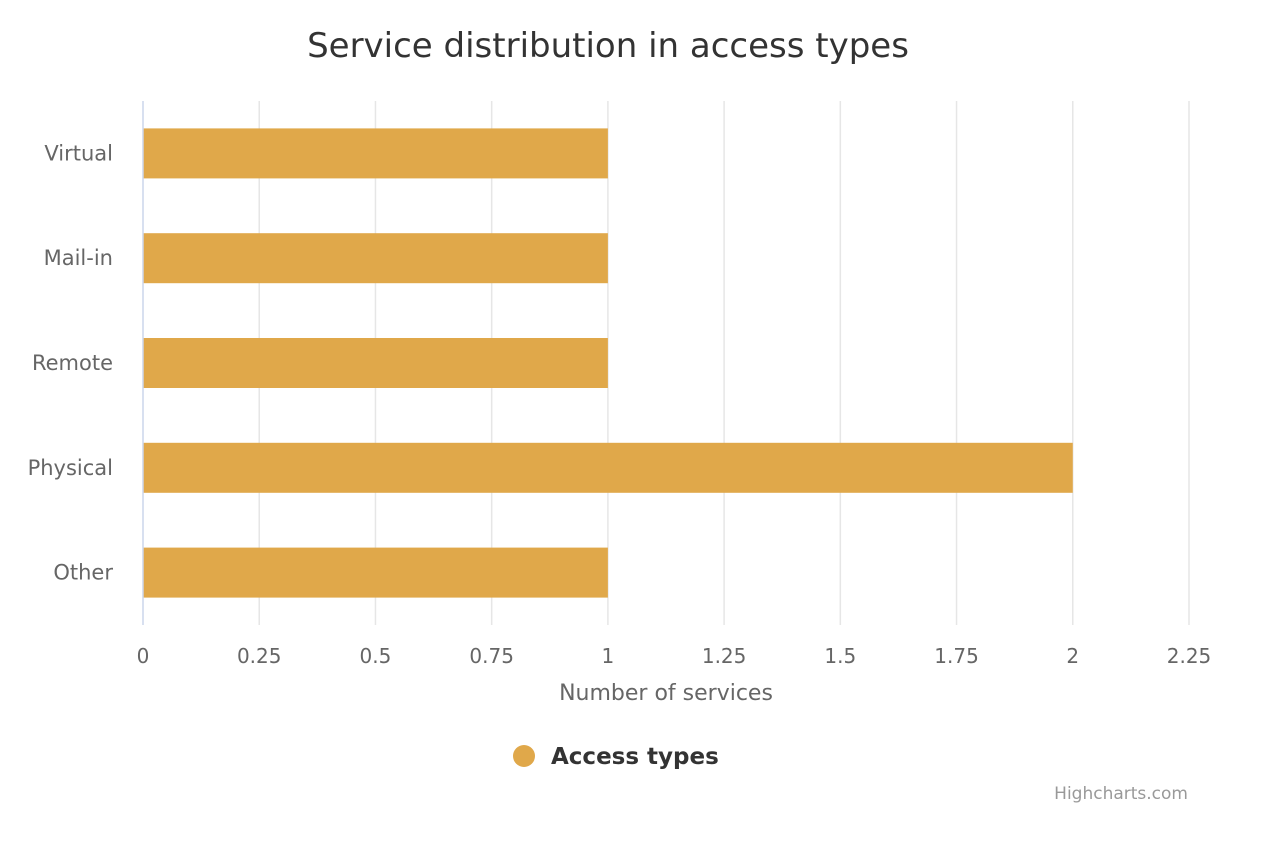 The image size is (1288, 845). I want to click on category-label: Virtual, so click(78, 153).